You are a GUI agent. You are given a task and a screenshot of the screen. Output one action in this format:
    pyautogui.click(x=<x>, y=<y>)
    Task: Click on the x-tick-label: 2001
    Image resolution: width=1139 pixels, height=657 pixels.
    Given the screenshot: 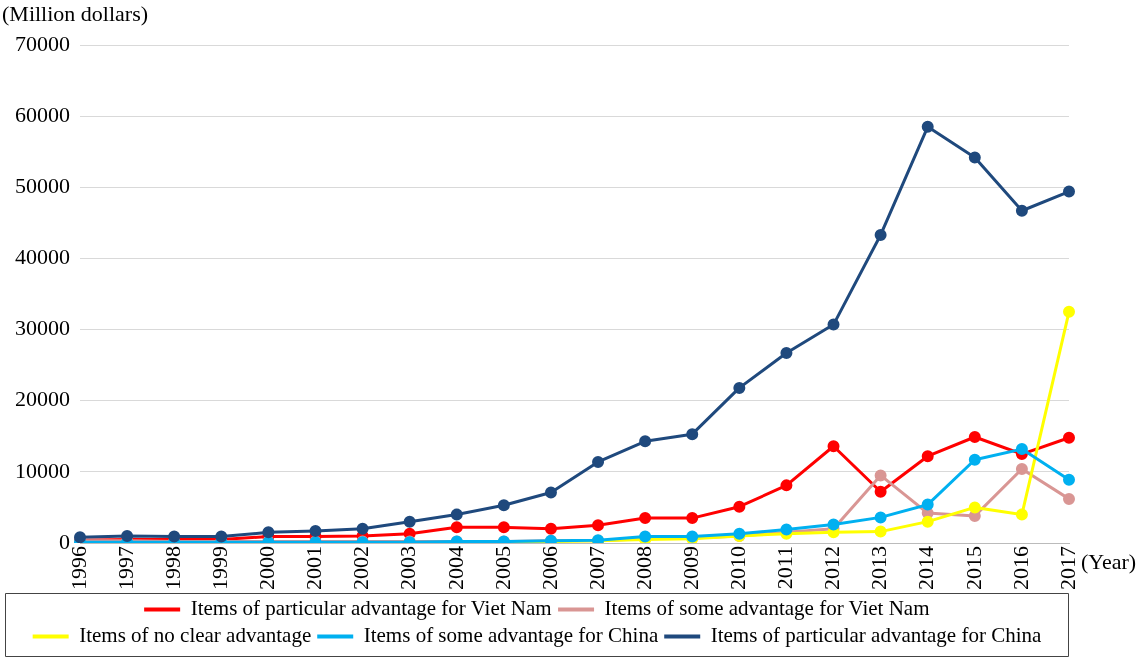 What is the action you would take?
    pyautogui.click(x=314, y=568)
    